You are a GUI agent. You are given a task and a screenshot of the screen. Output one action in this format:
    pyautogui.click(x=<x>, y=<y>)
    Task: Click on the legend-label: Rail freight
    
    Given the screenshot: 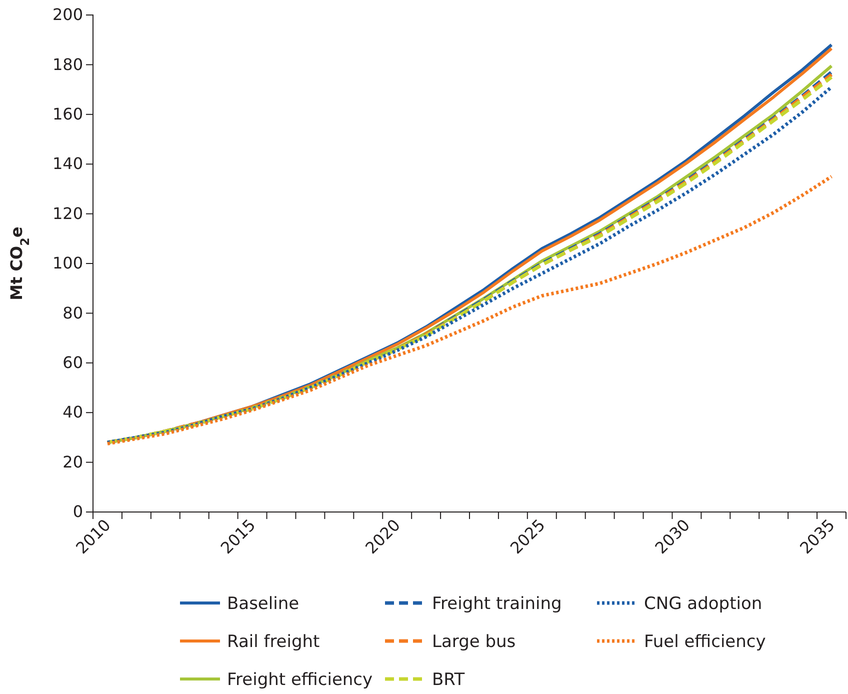 What is the action you would take?
    pyautogui.click(x=273, y=642)
    